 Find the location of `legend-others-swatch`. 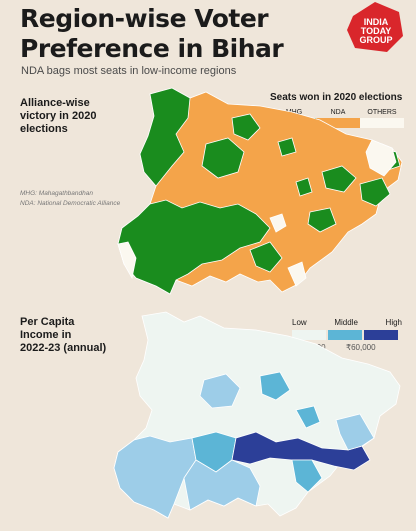

legend-others-swatch is located at coordinates (382, 123).